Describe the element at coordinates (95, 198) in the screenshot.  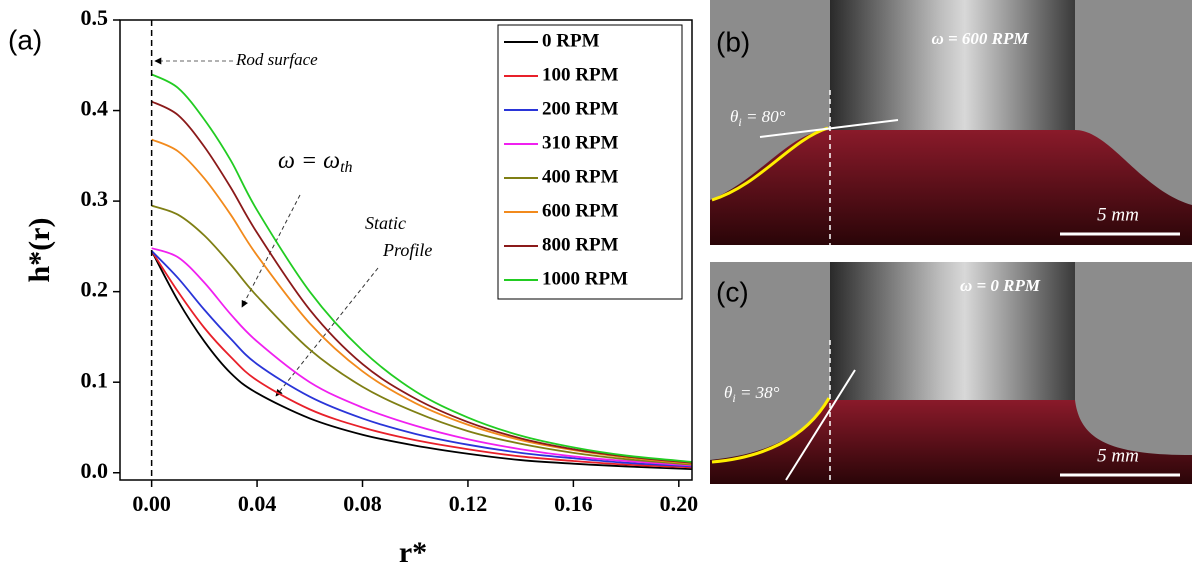
I see `y-tick-label: 0.3` at that location.